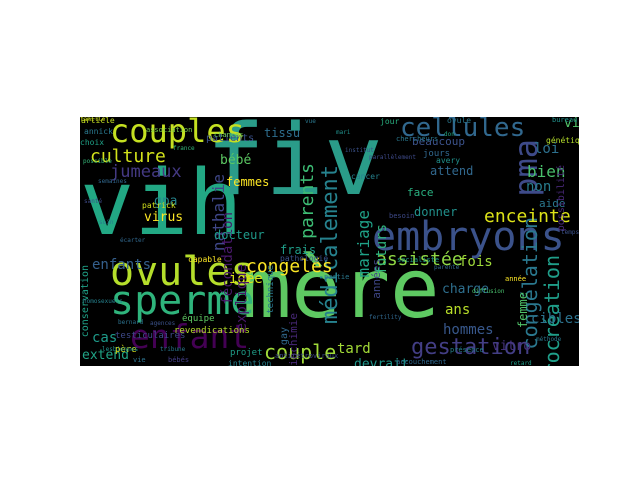 The height and width of the screenshot is (480, 640). I want to click on word-chercheurs: chercheurs, so click(417, 139).